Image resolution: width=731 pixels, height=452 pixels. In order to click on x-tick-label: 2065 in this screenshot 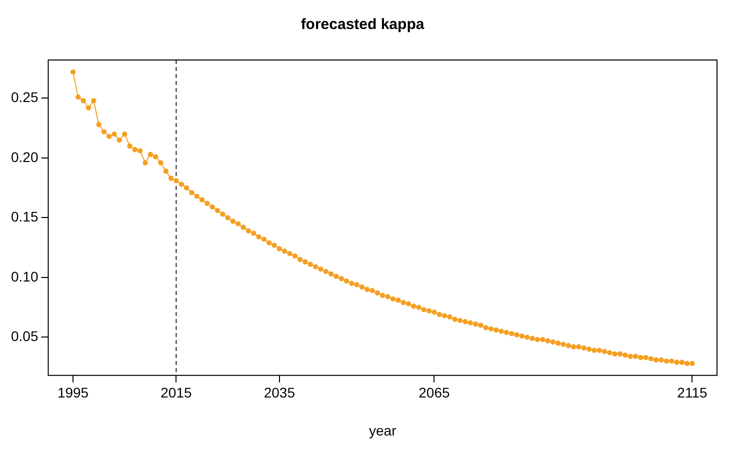, I will do `click(434, 392)`.